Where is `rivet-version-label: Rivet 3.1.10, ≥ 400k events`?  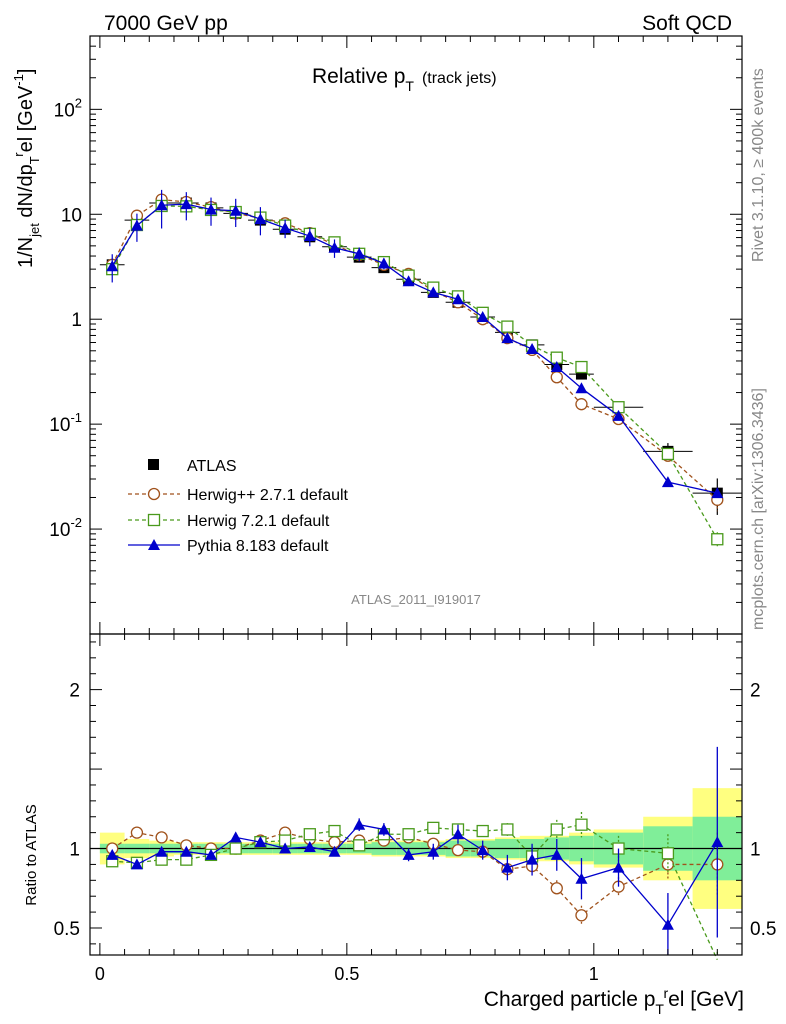 rivet-version-label: Rivet 3.1.10, ≥ 400k events is located at coordinates (758, 165).